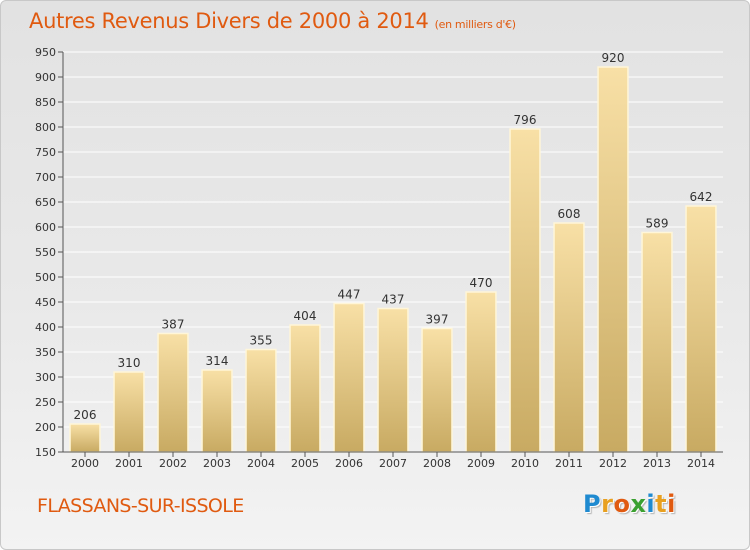  Describe the element at coordinates (657, 224) in the screenshot. I see `data-label: 589` at that location.